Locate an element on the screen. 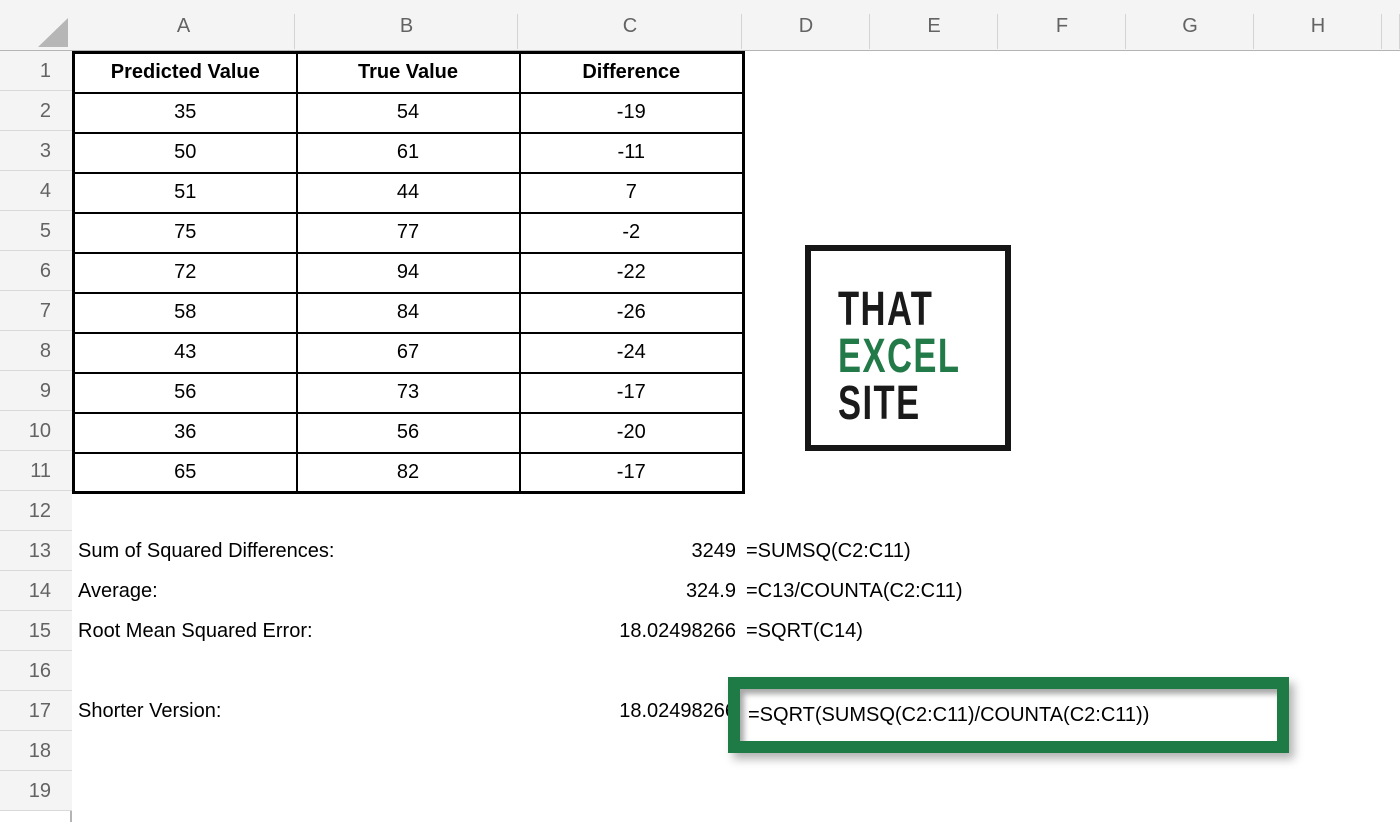 The image size is (1400, 822). cell-b10: 56 is located at coordinates (408, 432).